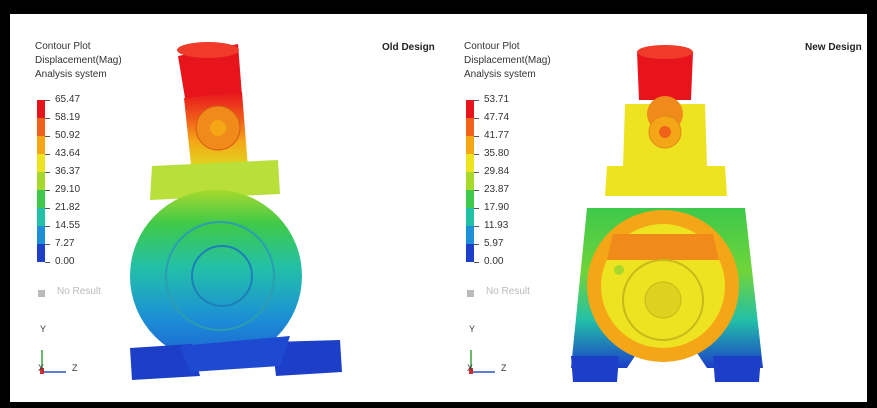 The height and width of the screenshot is (408, 877). I want to click on design-title: Old Design, so click(408, 47).